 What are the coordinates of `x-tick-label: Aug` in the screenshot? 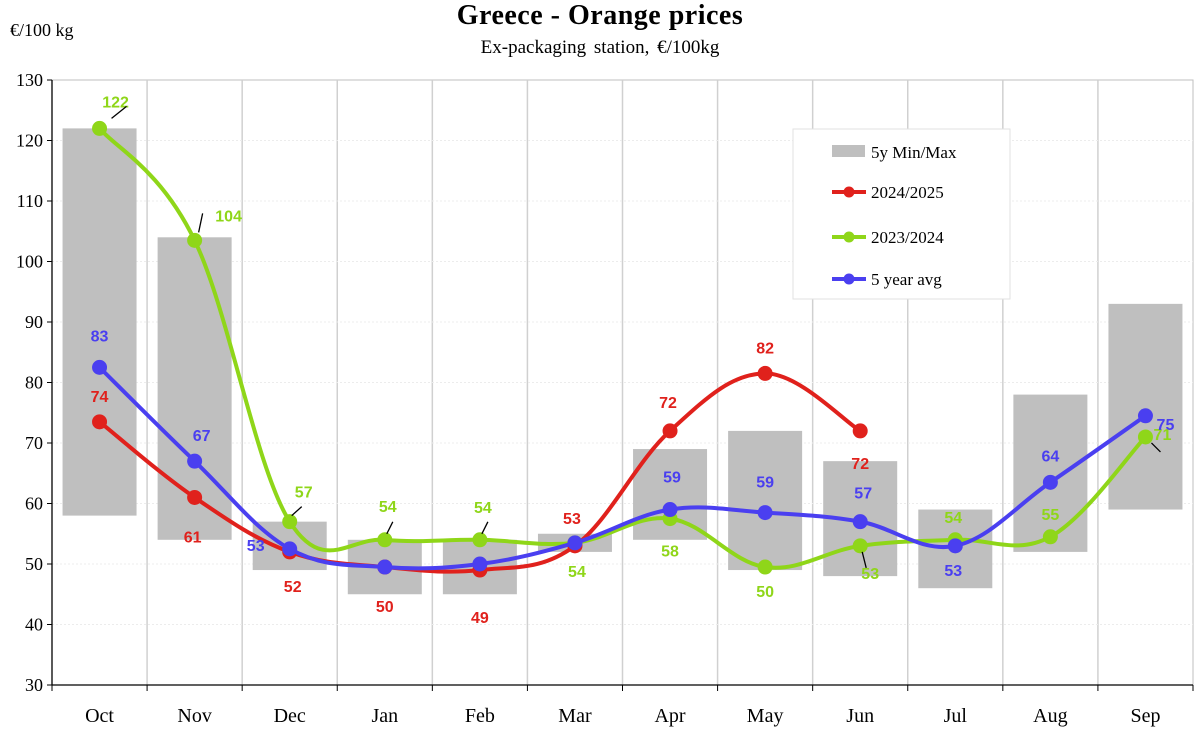 It's located at (1050, 716).